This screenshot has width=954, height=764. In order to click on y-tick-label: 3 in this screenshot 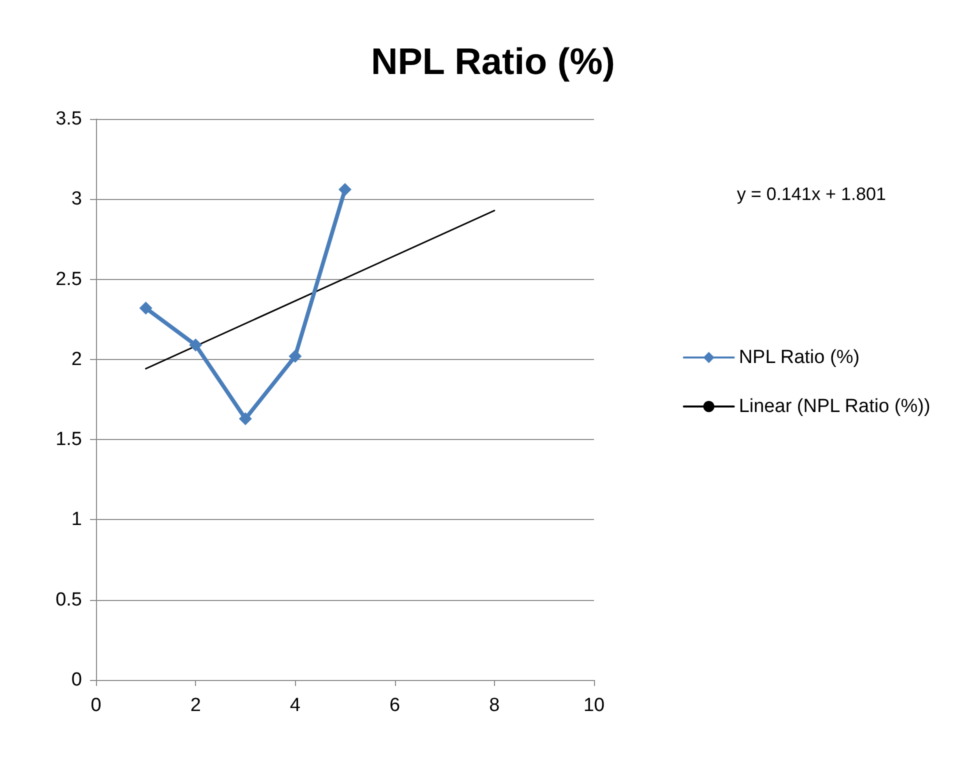, I will do `click(76, 199)`.